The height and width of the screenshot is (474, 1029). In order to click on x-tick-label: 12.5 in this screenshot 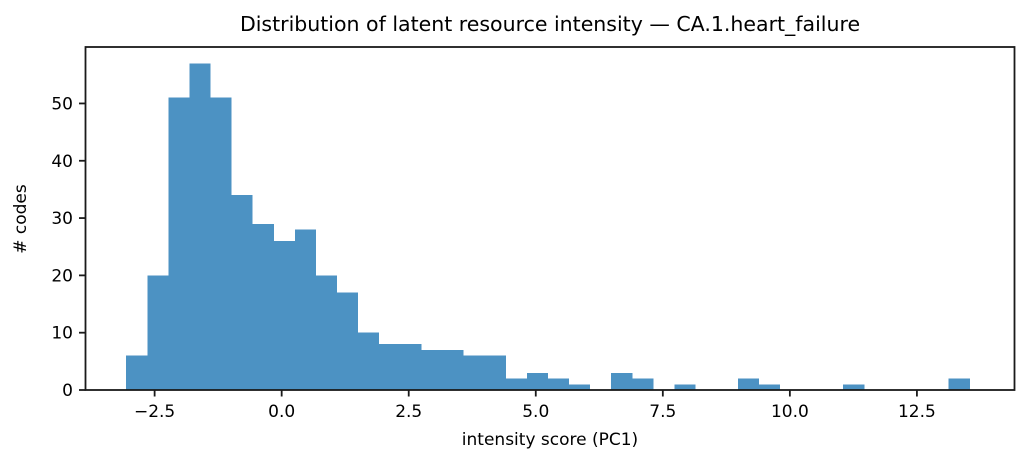, I will do `click(917, 412)`.